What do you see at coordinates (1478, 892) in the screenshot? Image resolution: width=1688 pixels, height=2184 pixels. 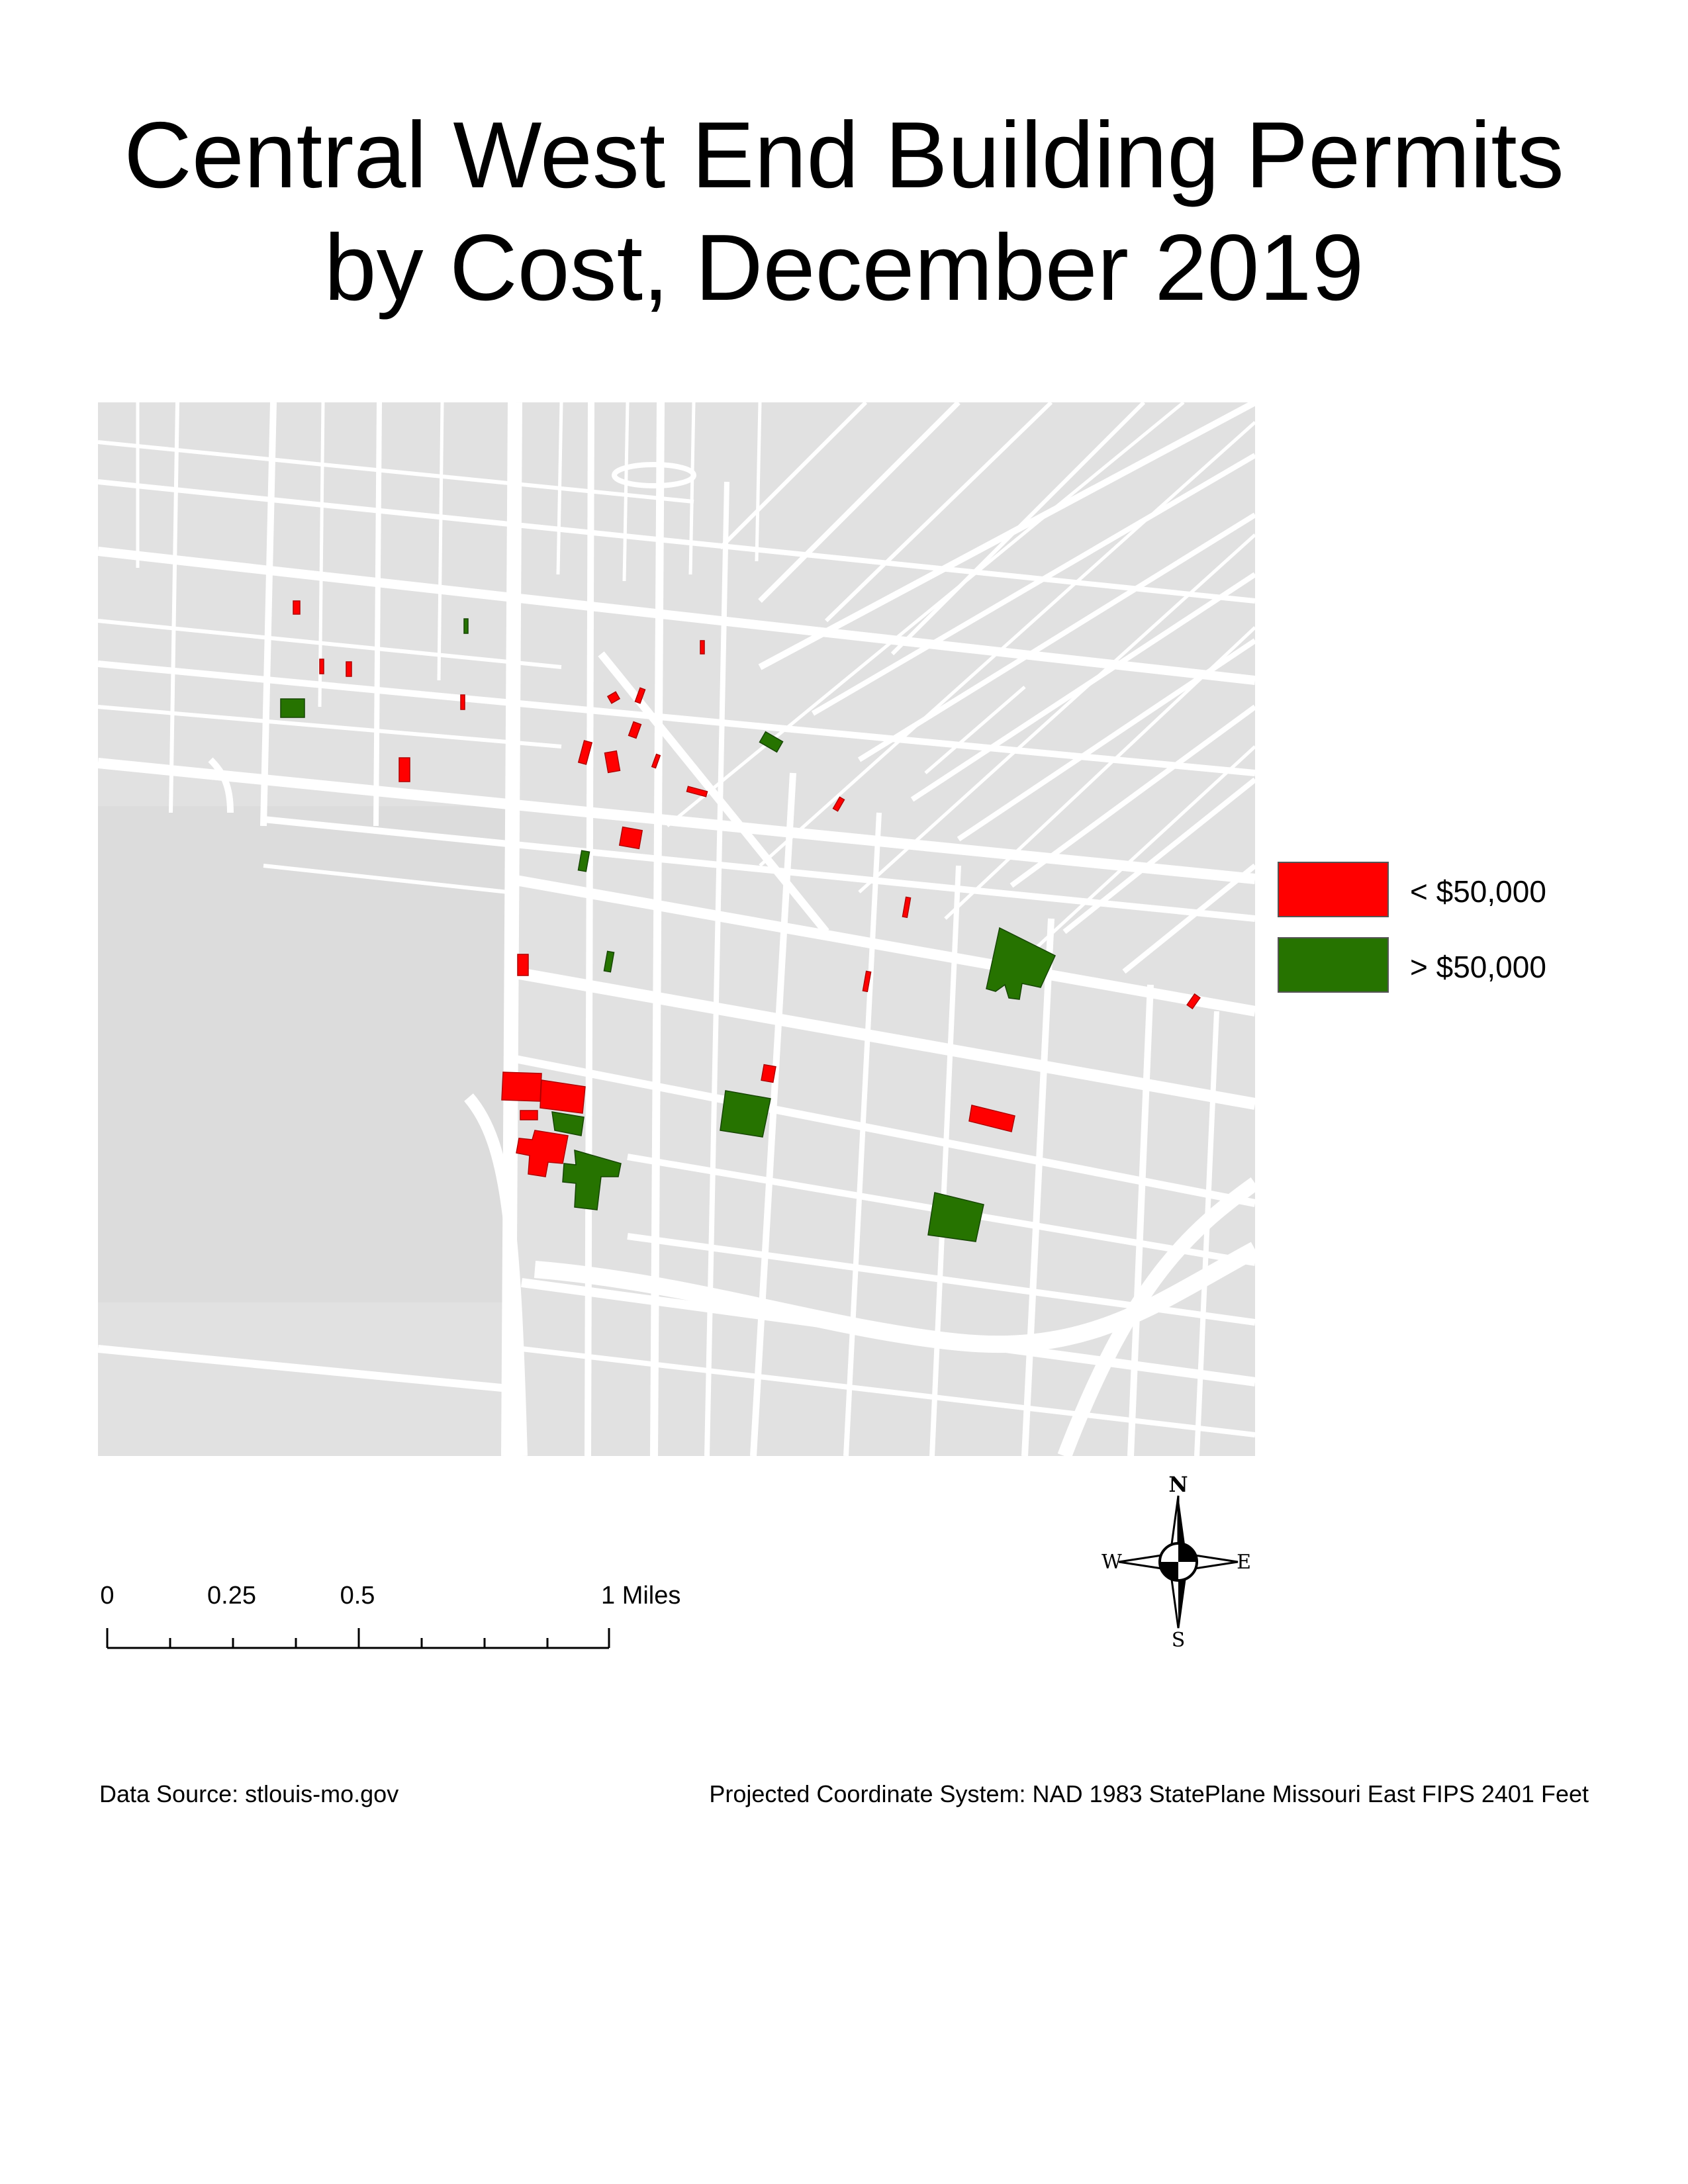 I see `legend-label-low-cost: < $50,000` at bounding box center [1478, 892].